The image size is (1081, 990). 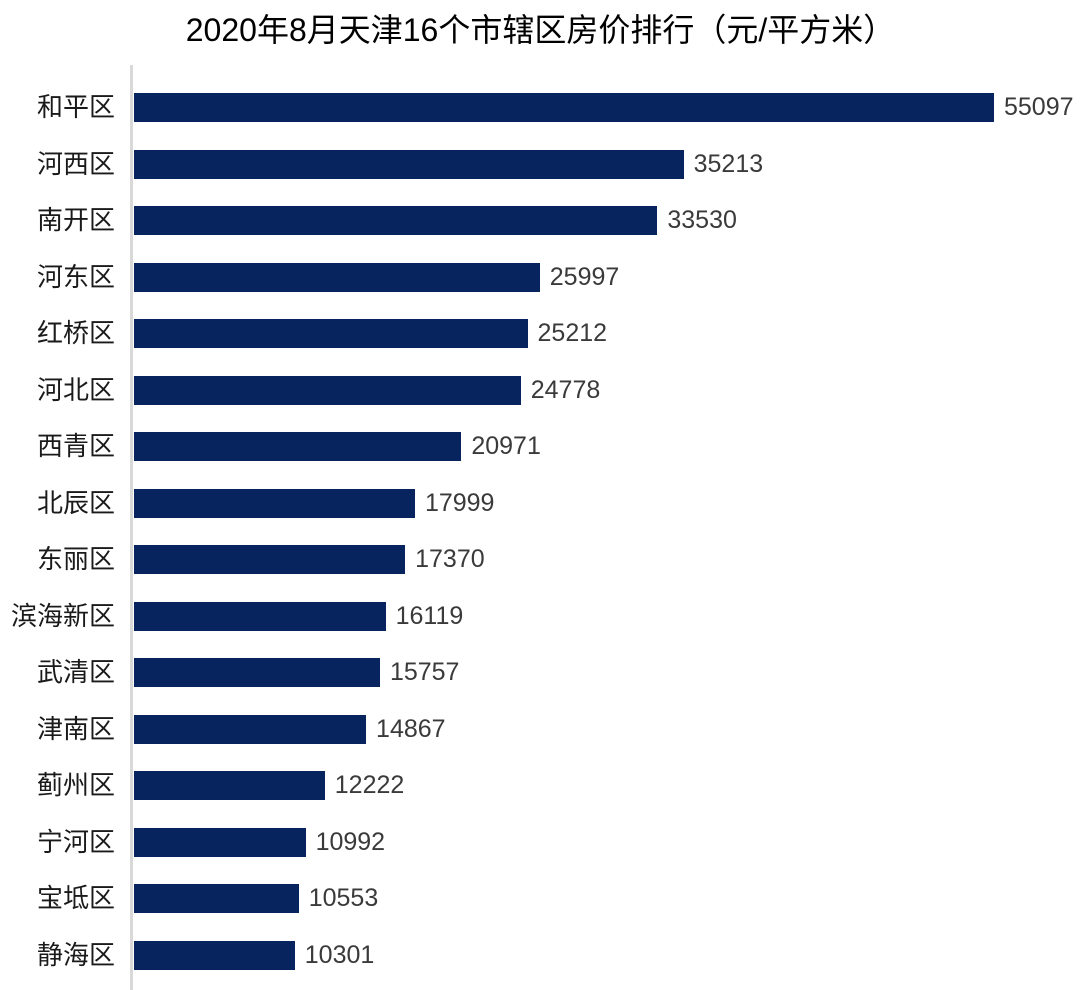 I want to click on value-label-14: 10992, so click(x=350, y=841).